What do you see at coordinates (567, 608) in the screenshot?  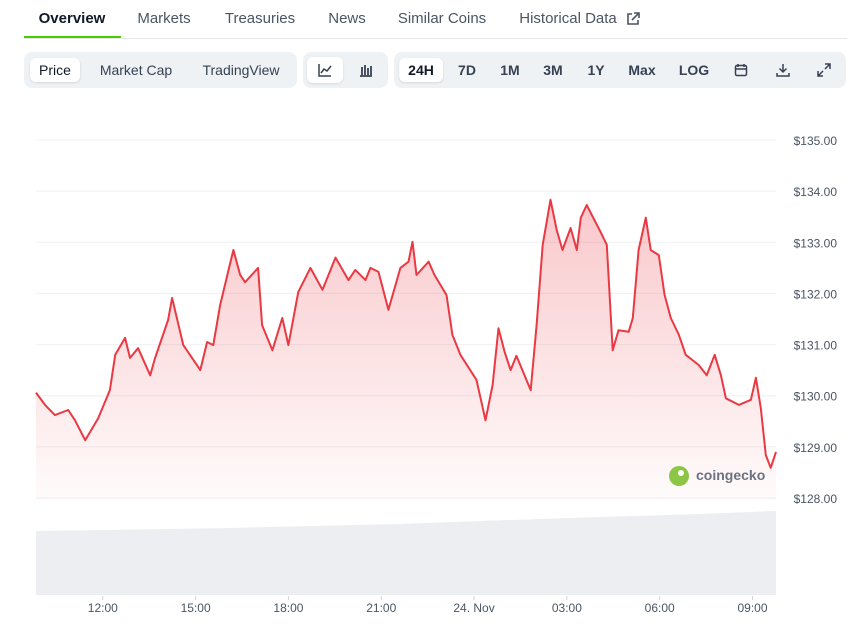 I see `x-tick-label: 03:00` at bounding box center [567, 608].